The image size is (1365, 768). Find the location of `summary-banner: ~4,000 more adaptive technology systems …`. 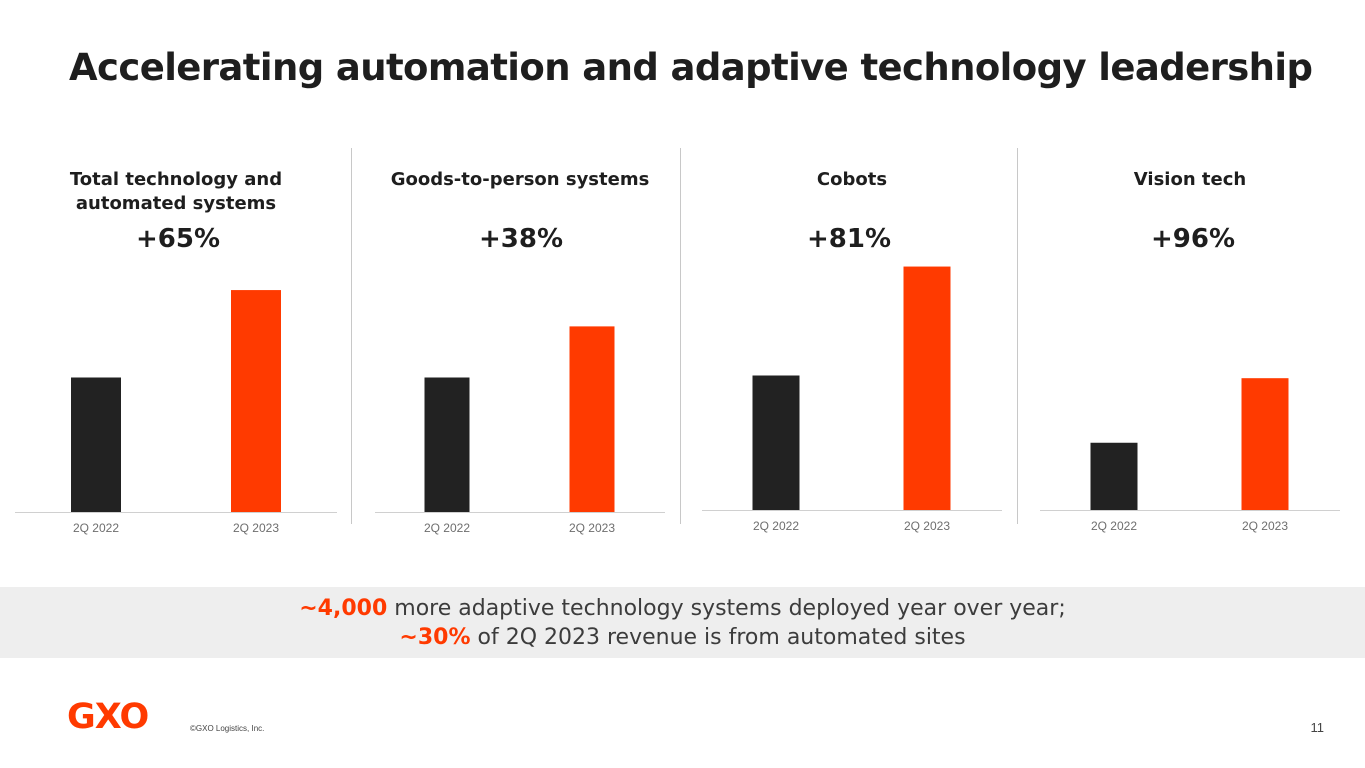

summary-banner: ~4,000 more adaptive technology systems … is located at coordinates (682, 622).